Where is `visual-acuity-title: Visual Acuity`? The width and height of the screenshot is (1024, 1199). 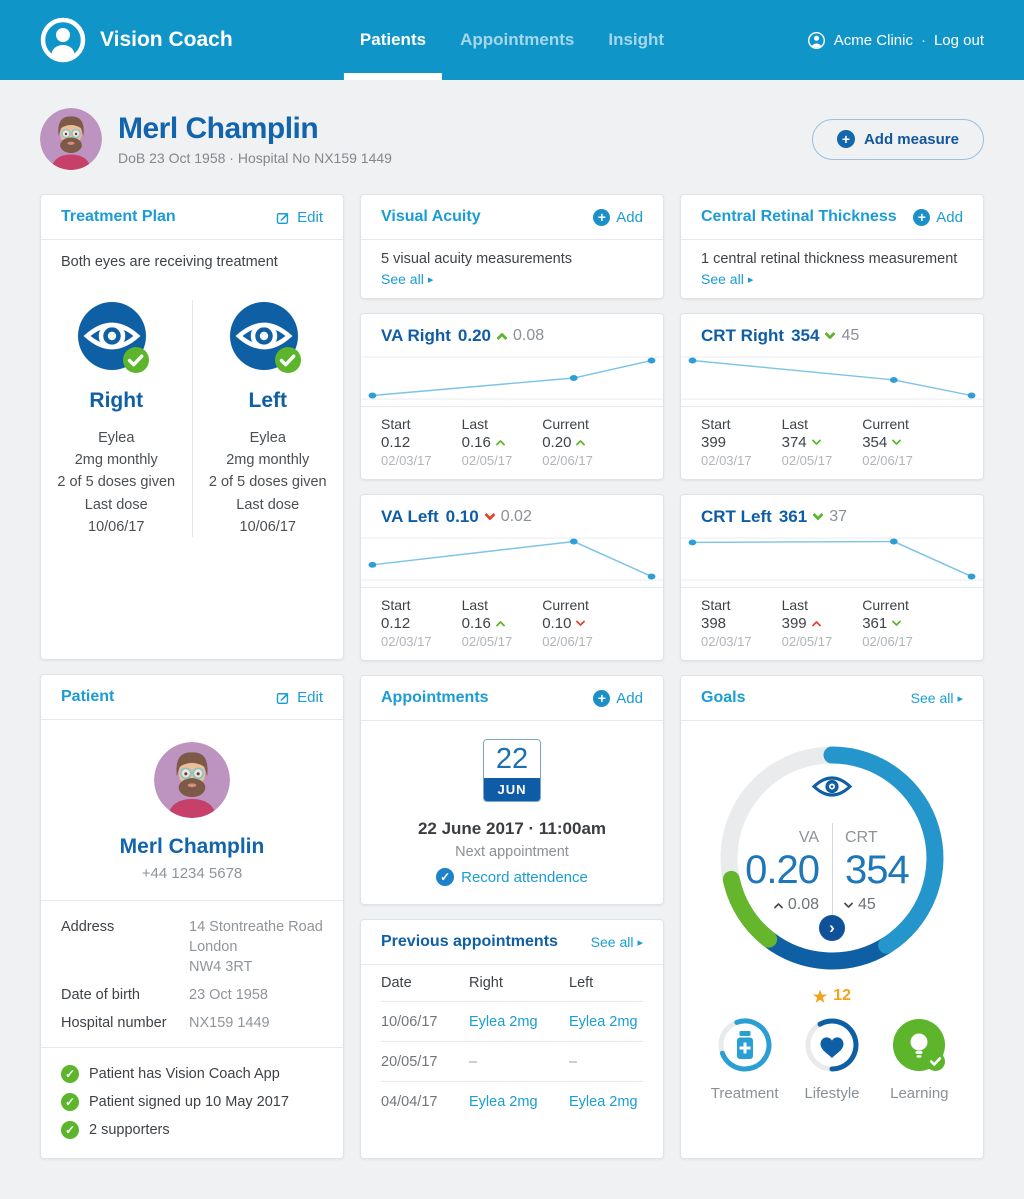
visual-acuity-title: Visual Acuity is located at coordinates (431, 216).